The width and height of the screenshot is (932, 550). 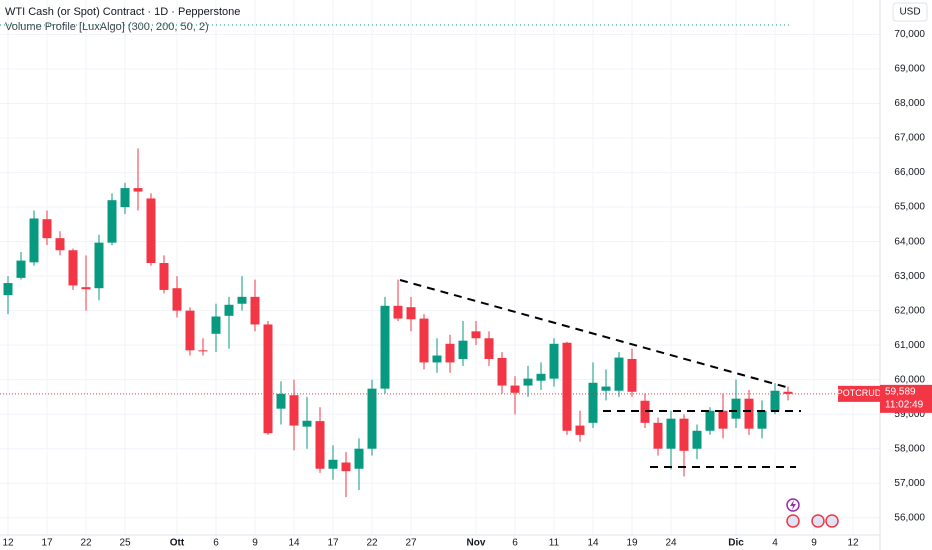 I want to click on x-tick-label: 27, so click(x=411, y=543).